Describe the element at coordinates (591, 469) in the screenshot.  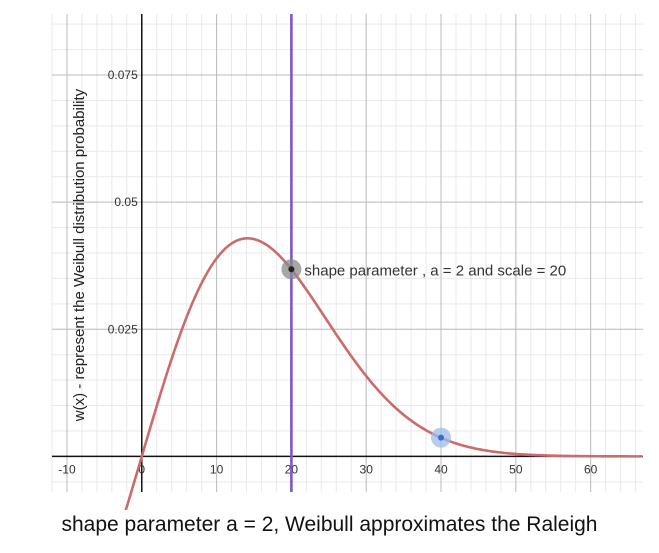
I see `x-tick-label: 60` at that location.